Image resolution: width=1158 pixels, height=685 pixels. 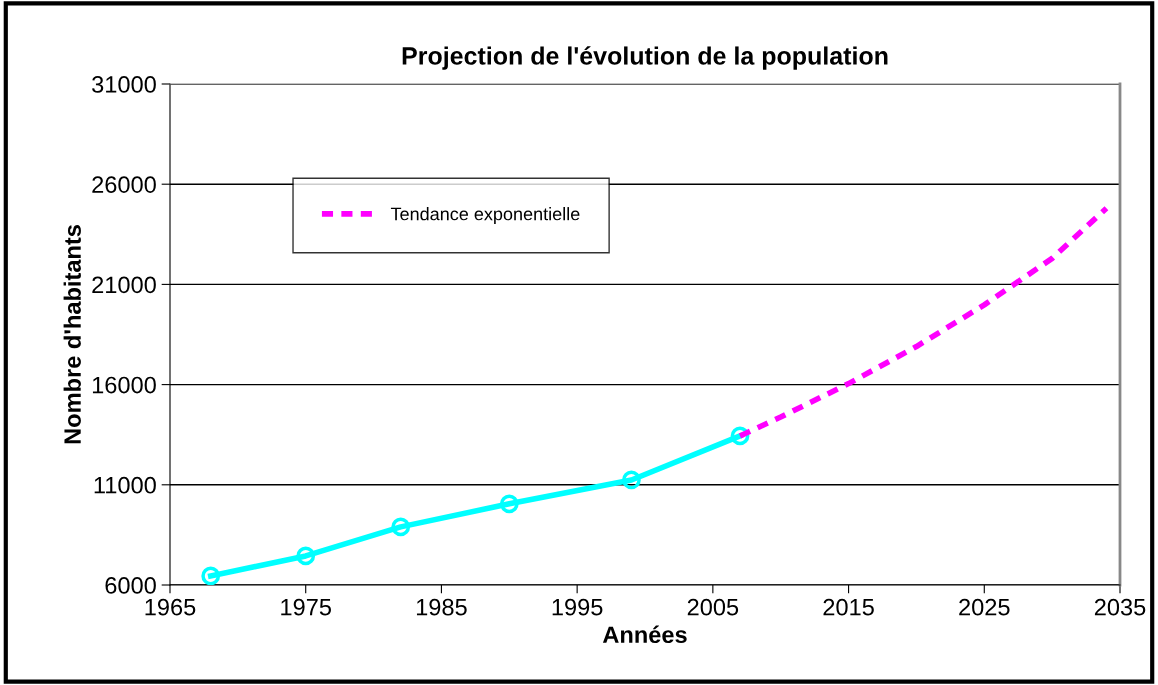 I want to click on y-axis-title: Nombre d'habitants, so click(x=72, y=334).